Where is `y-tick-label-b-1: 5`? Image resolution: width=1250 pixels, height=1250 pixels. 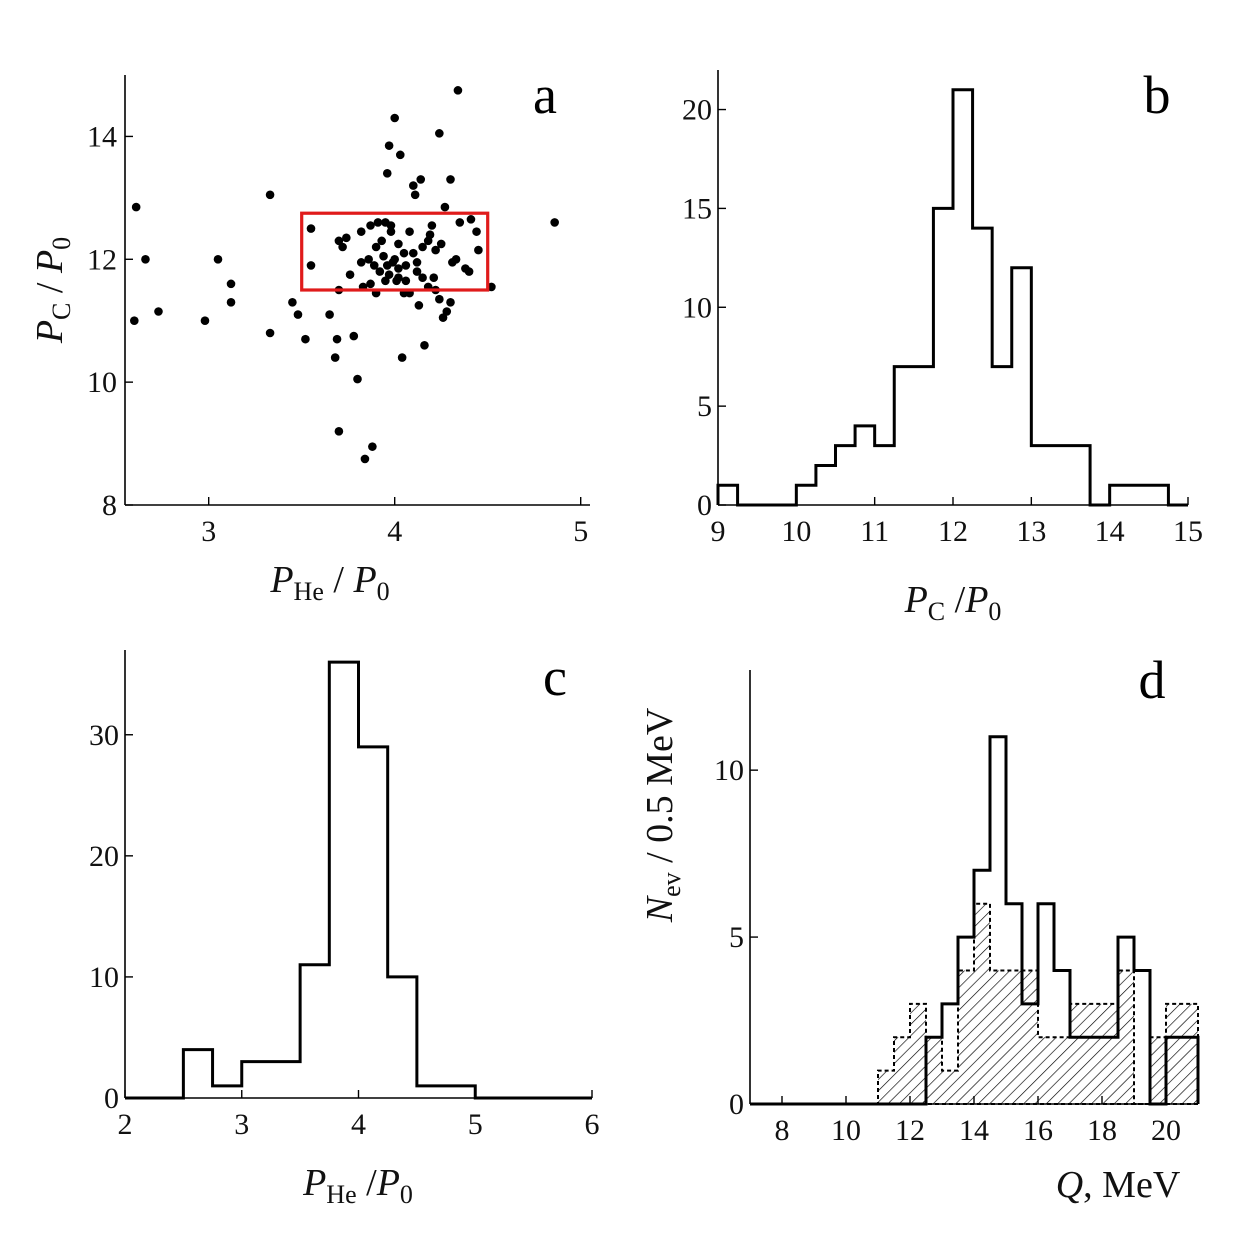
y-tick-label-b-1: 5 is located at coordinates (704, 406).